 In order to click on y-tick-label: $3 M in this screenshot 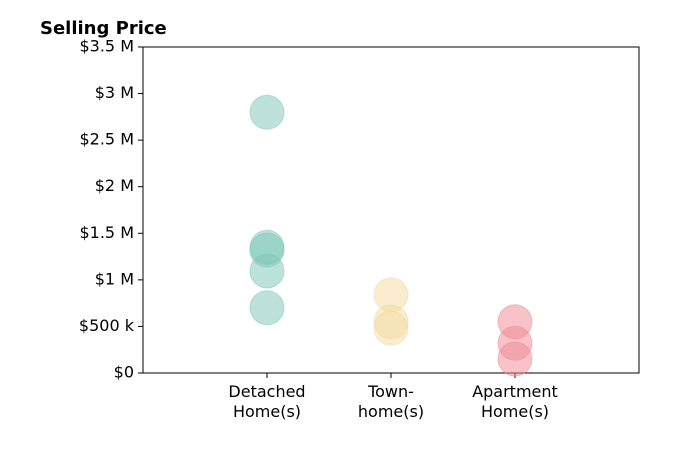, I will do `click(114, 92)`.